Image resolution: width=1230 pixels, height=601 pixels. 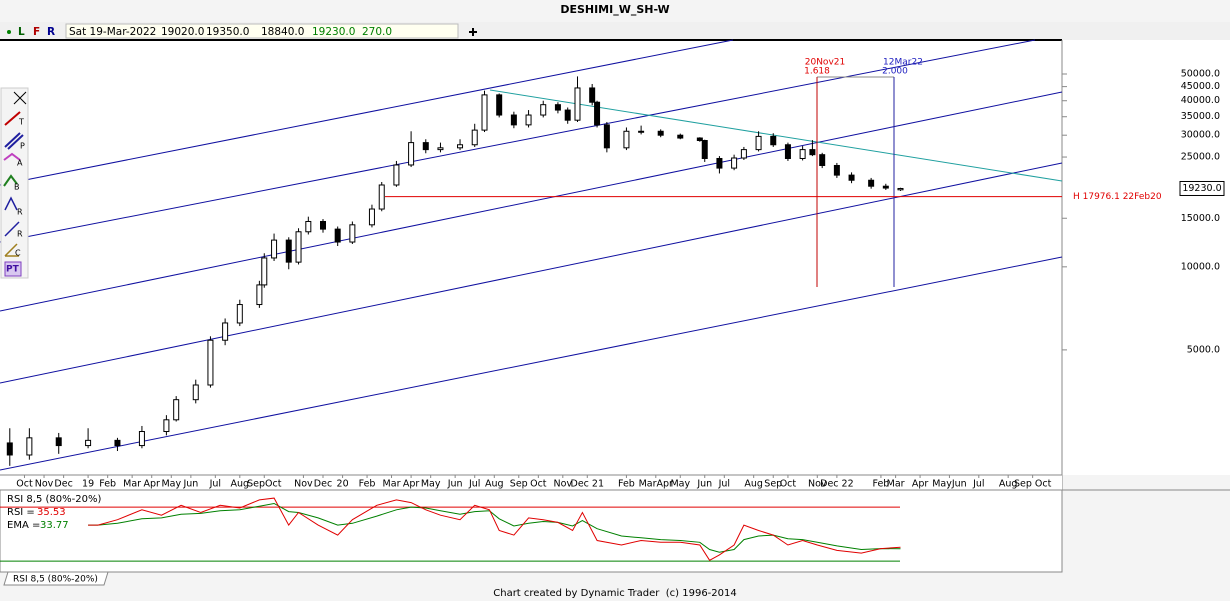 I want to click on annotation-ratio: 2.000, so click(x=895, y=72).